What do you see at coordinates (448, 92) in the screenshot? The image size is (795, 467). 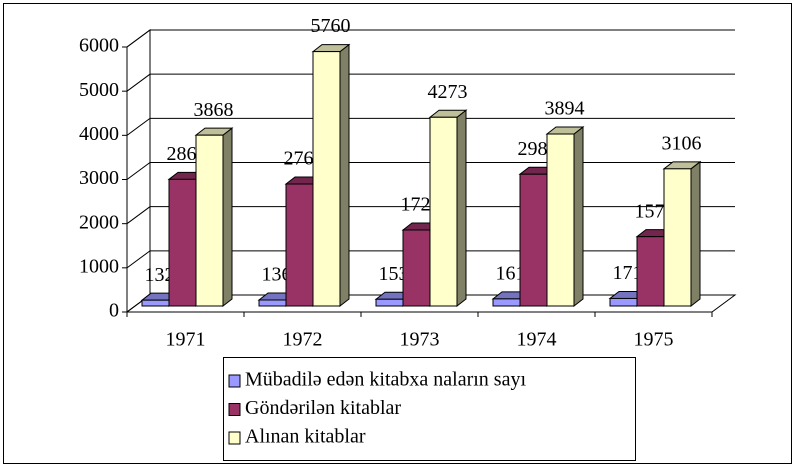 I see `value-label: 4273` at bounding box center [448, 92].